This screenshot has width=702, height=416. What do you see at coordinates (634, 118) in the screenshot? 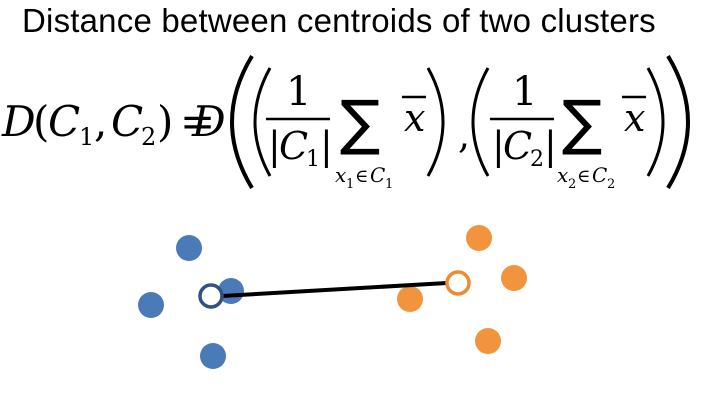
I see `term2-mean-x: x` at bounding box center [634, 118].